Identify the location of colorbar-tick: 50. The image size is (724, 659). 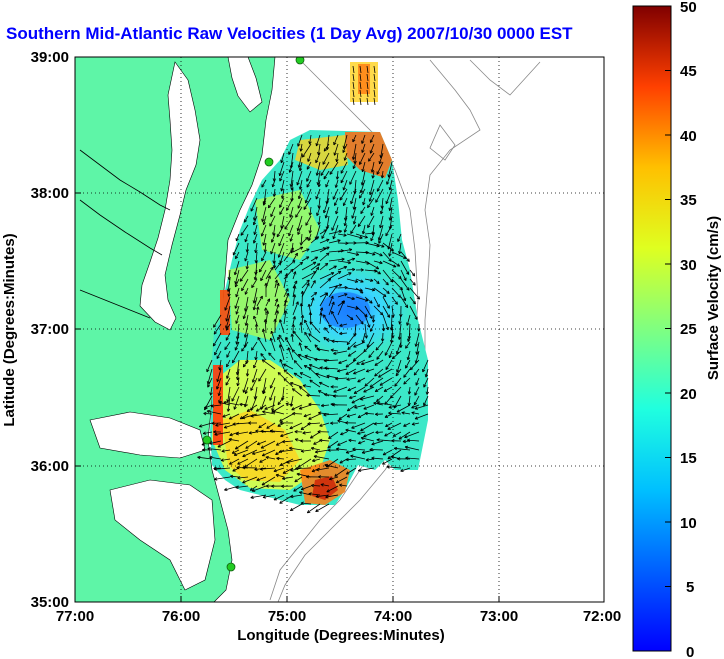
(688, 8).